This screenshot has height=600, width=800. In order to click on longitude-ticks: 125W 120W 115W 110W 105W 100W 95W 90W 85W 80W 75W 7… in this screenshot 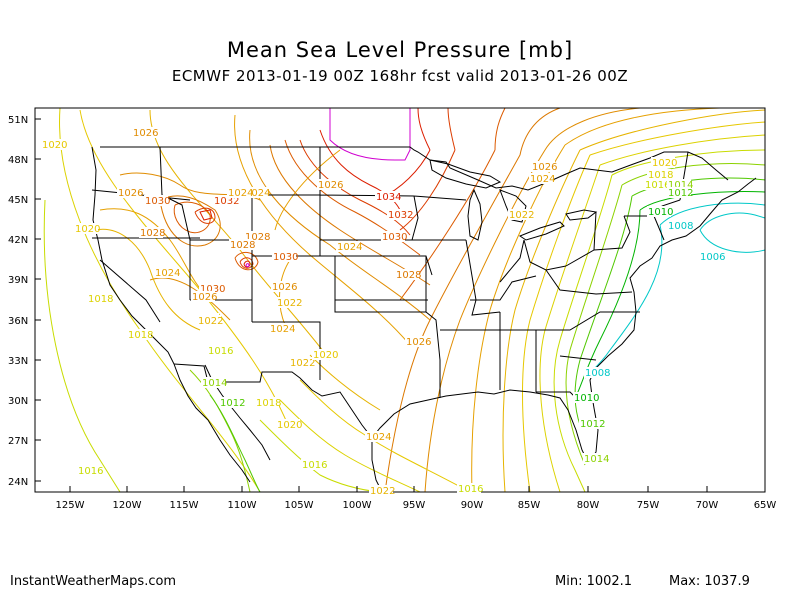, I will do `click(416, 498)`.